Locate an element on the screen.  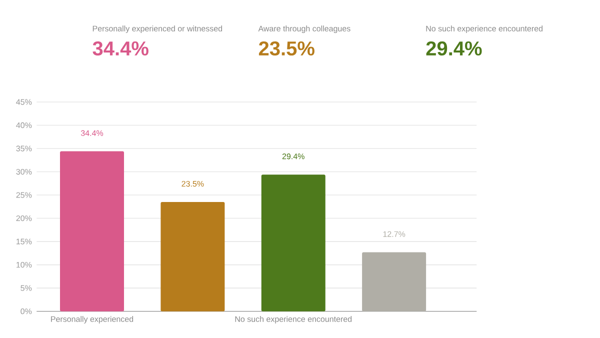
text: Aware through colleagues is located at coordinates (304, 29).